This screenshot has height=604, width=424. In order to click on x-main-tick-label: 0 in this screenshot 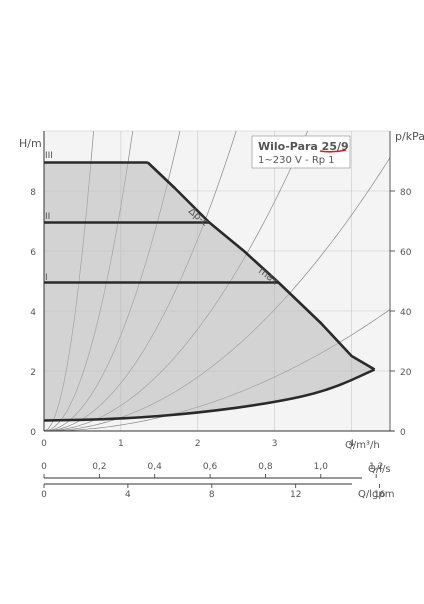, I will do `click(44, 444)`.